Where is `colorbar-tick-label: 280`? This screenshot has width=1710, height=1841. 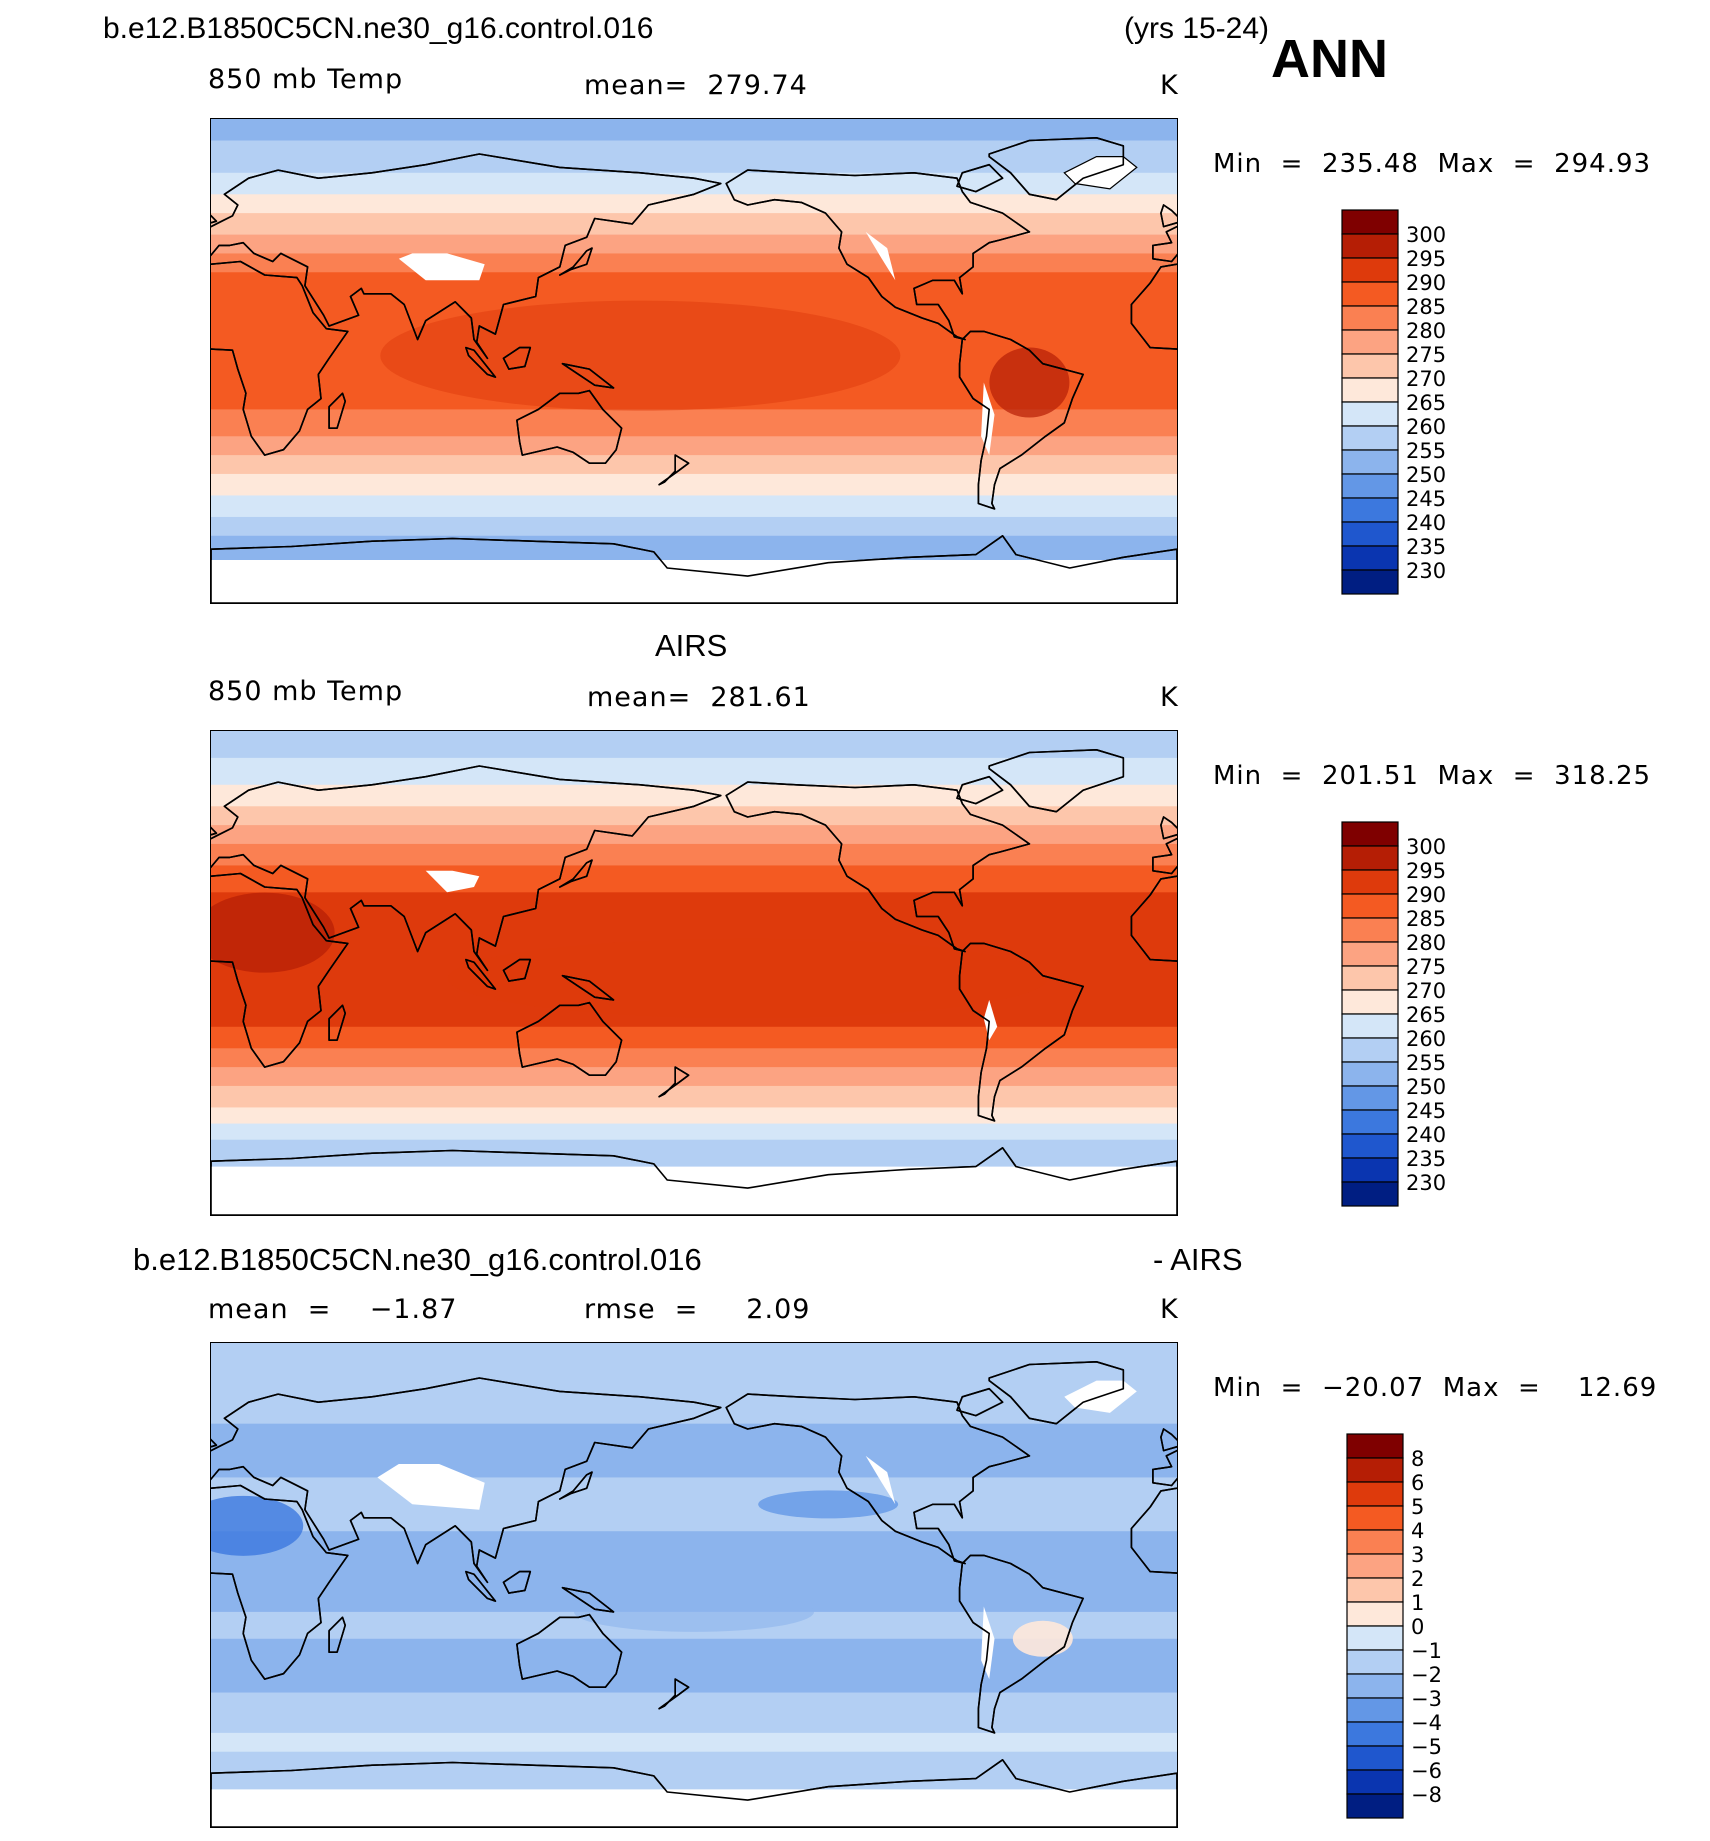 colorbar-tick-label: 280 is located at coordinates (1426, 943).